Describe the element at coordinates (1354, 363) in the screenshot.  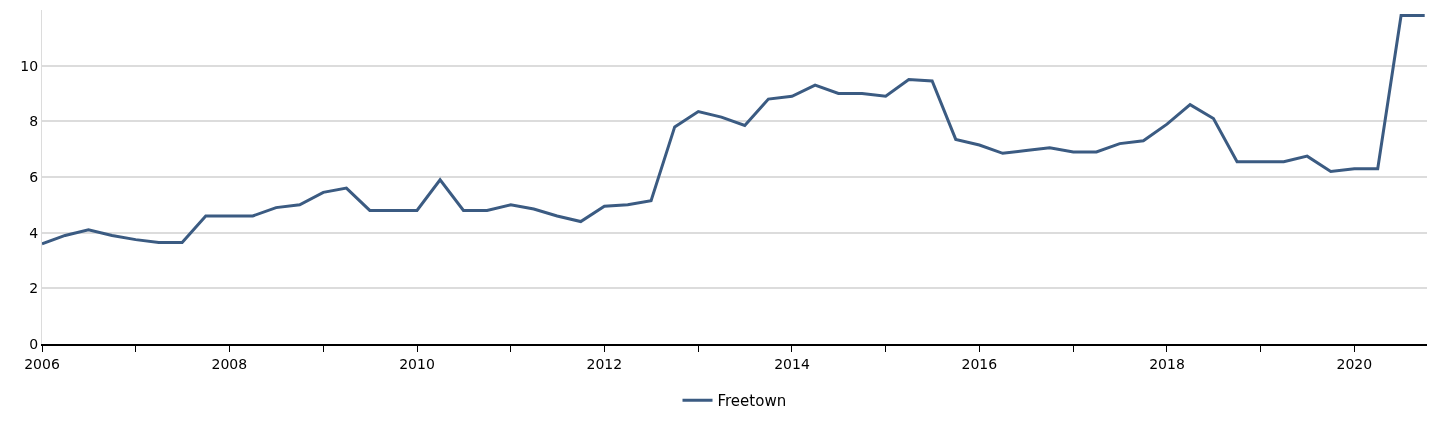
I see `x-tick-label: 2020` at that location.